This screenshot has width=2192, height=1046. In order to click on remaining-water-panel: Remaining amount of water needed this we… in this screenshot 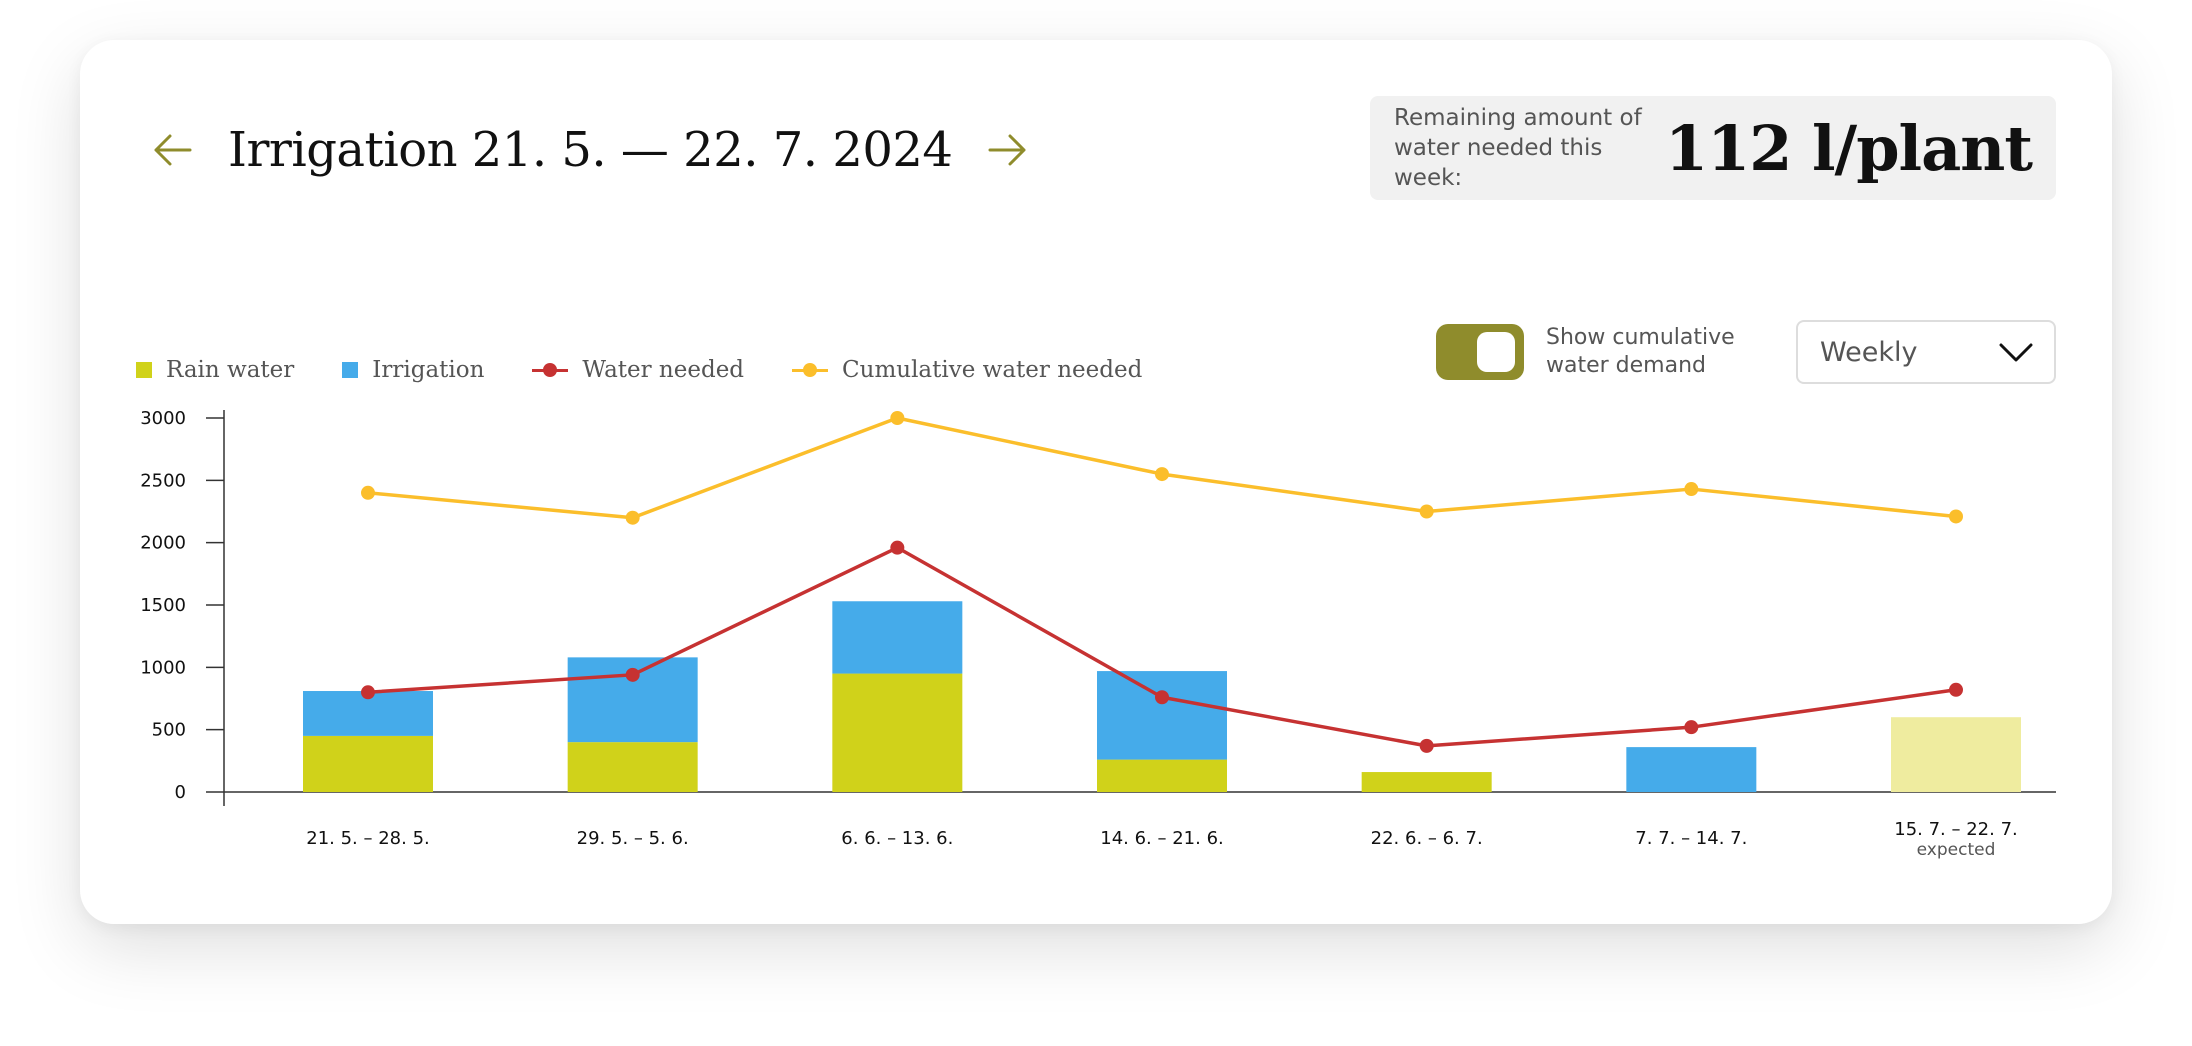, I will do `click(1713, 148)`.